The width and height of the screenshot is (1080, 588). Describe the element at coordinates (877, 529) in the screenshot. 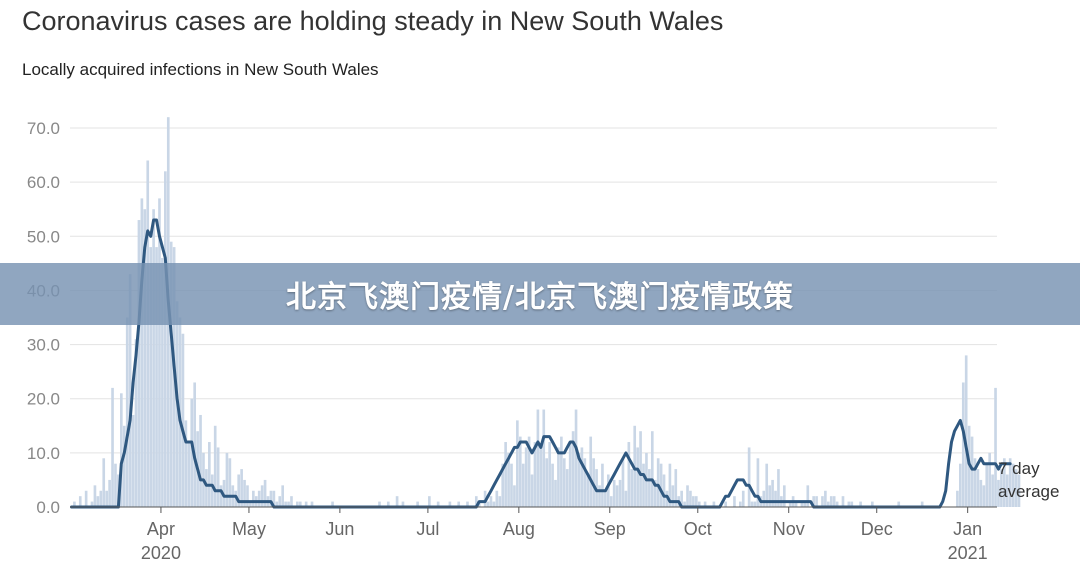

I see `x-tick-label: Dec` at that location.